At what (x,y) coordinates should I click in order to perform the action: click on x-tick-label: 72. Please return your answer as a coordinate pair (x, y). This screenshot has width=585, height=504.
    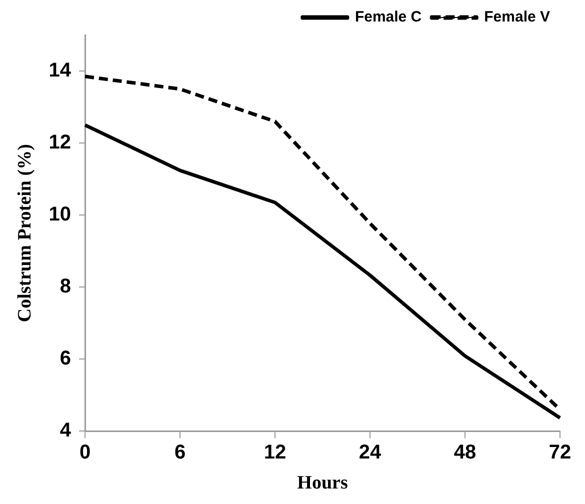
    Looking at the image, I should click on (560, 453).